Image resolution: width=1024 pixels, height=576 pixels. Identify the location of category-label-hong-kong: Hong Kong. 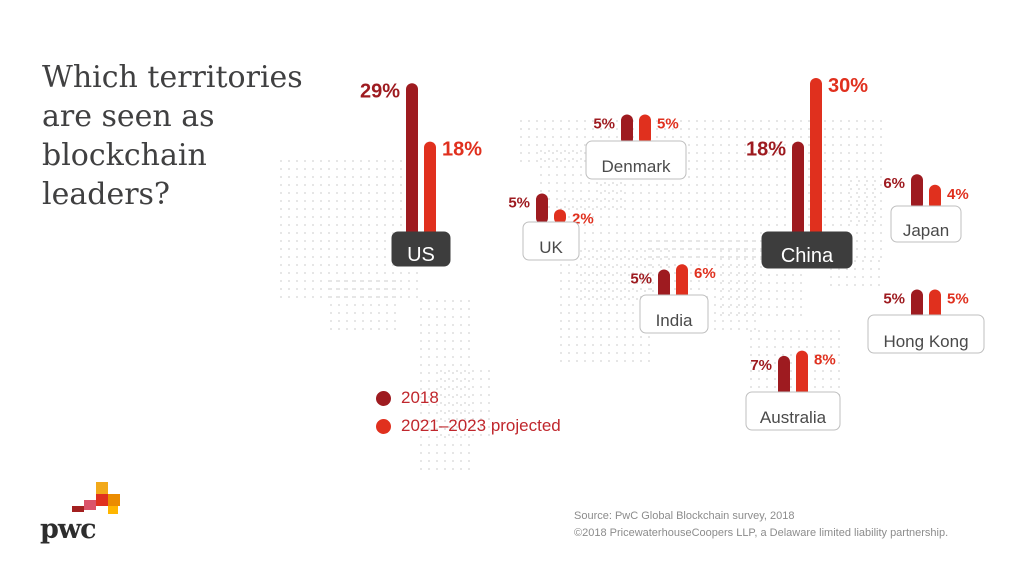
(925, 341).